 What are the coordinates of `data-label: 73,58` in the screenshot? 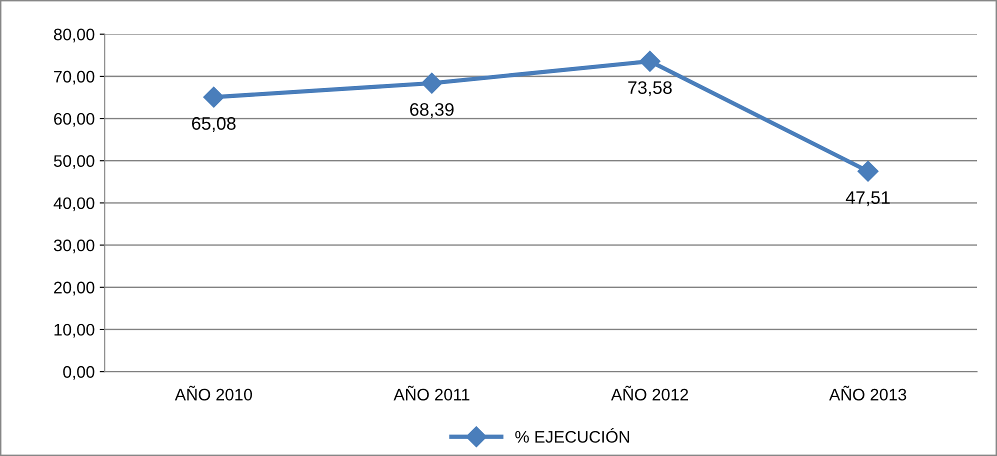 It's located at (650, 88).